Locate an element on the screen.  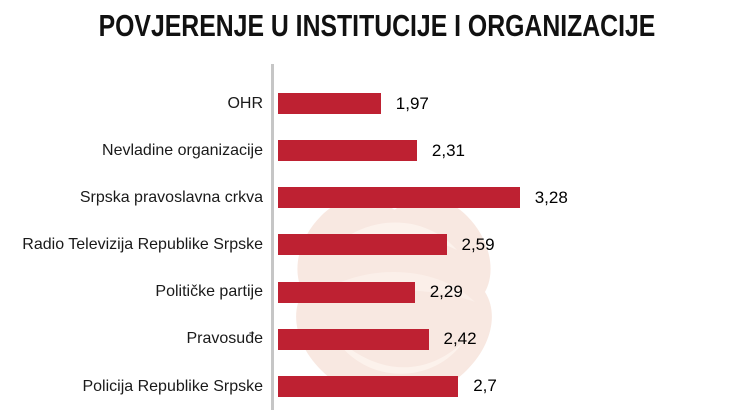
bar-row: OHR 1,97 is located at coordinates (376, 103).